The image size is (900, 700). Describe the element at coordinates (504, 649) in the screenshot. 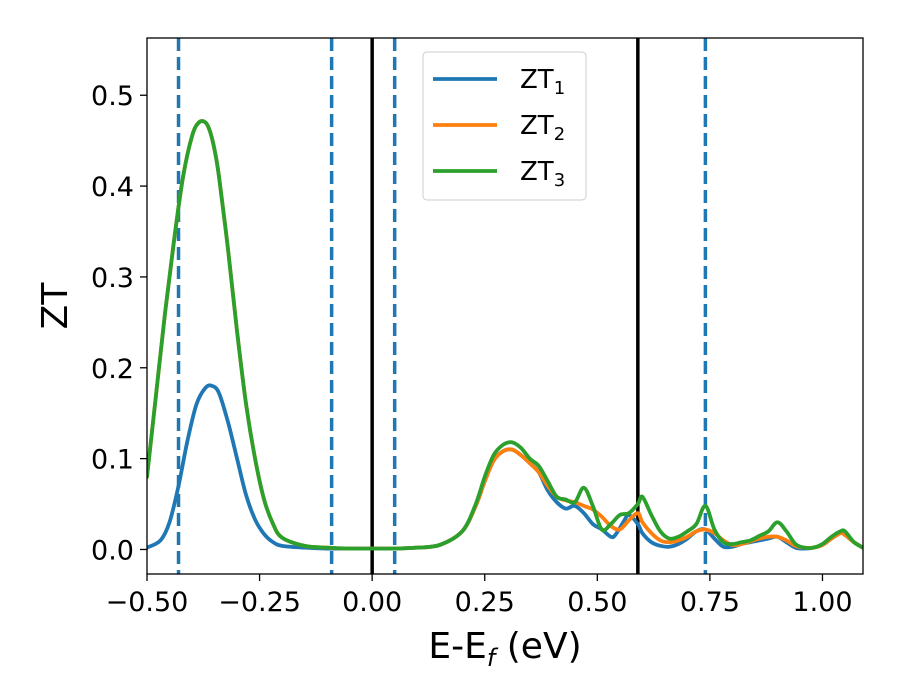

I see `x-axis-label: E-Ef (eV)` at that location.